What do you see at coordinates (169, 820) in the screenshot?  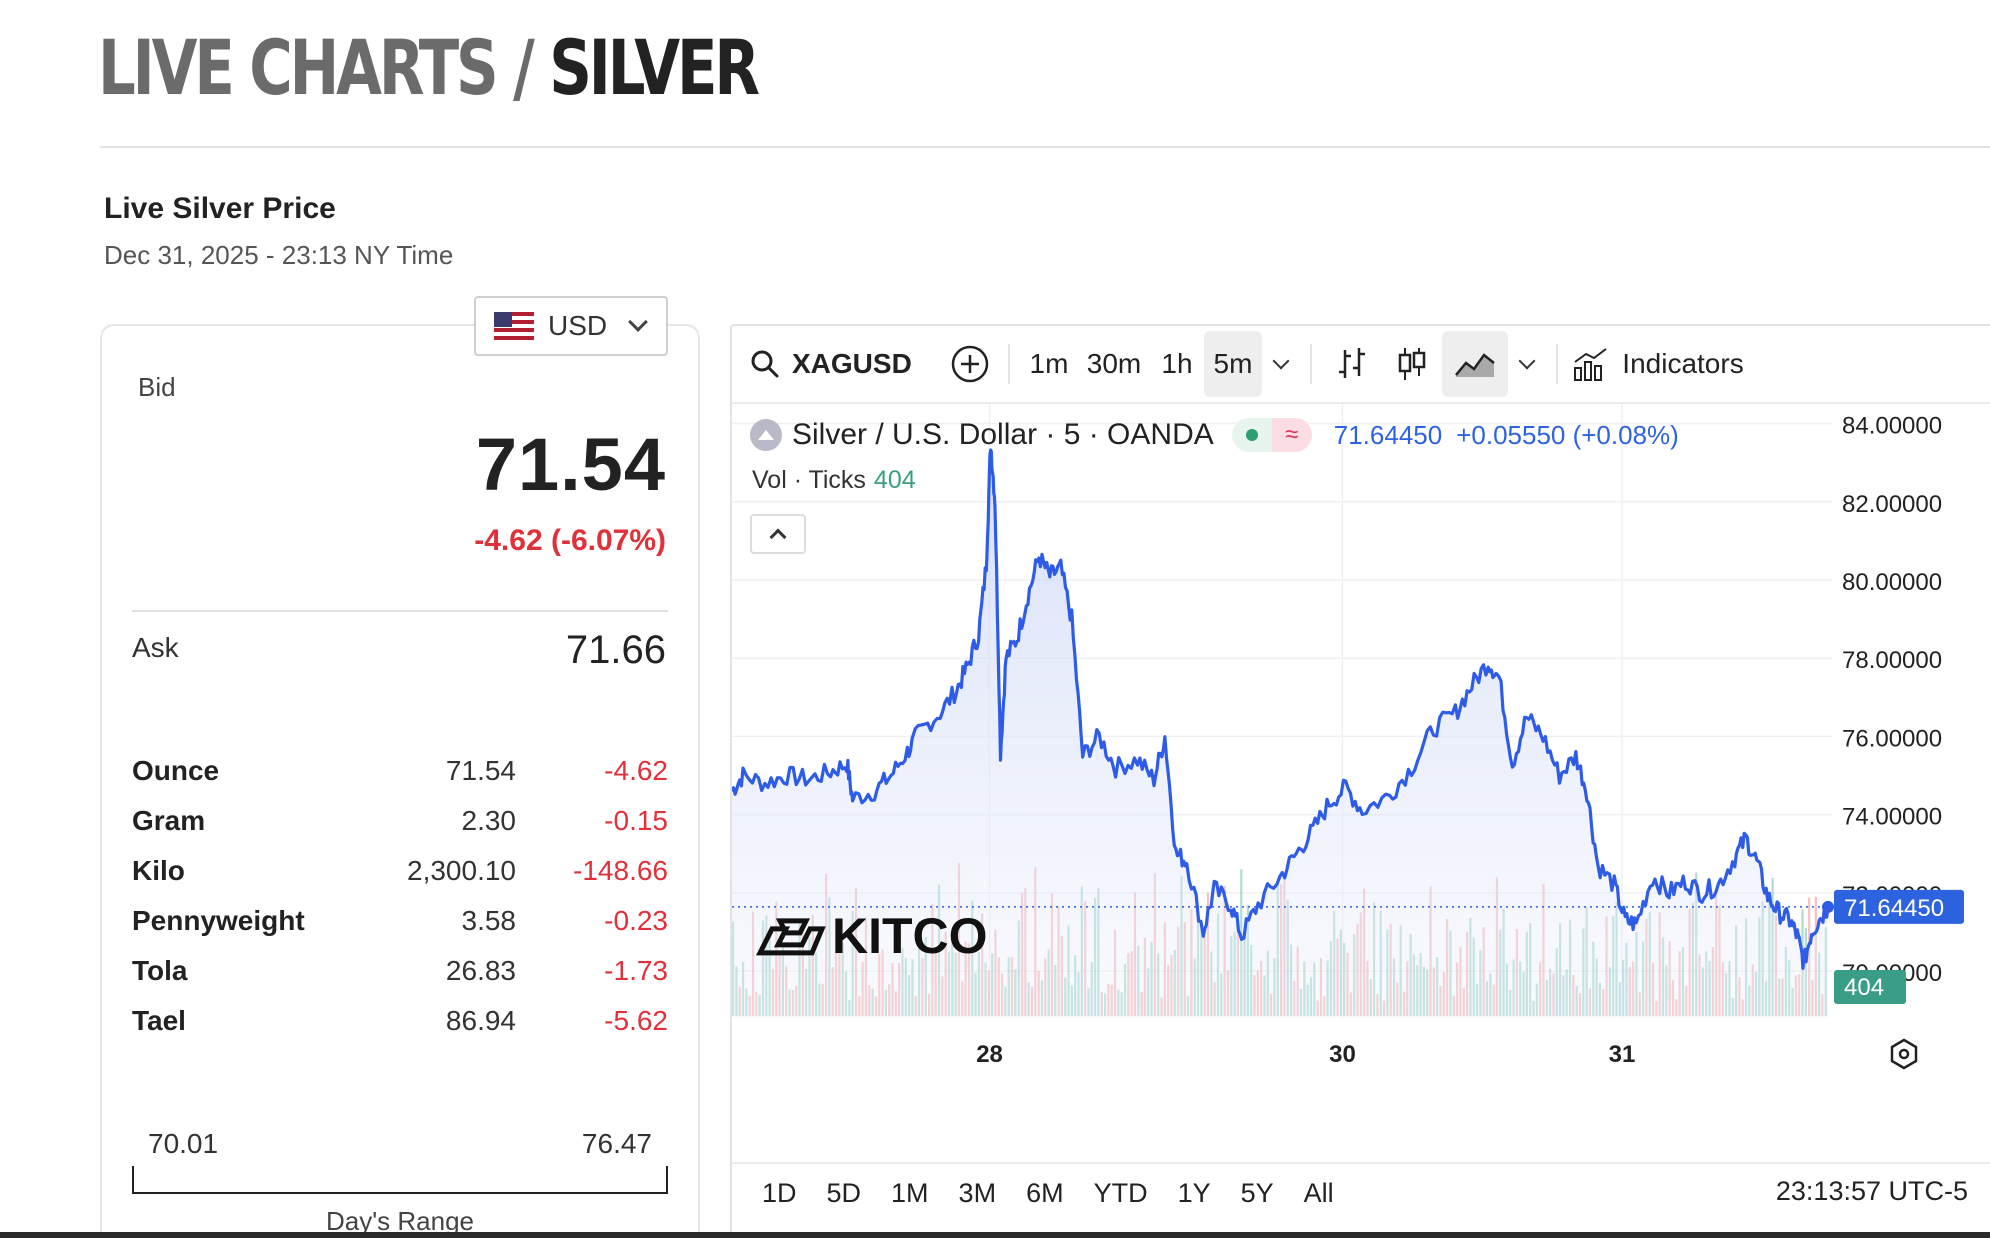 I see `unit-name: Gram` at bounding box center [169, 820].